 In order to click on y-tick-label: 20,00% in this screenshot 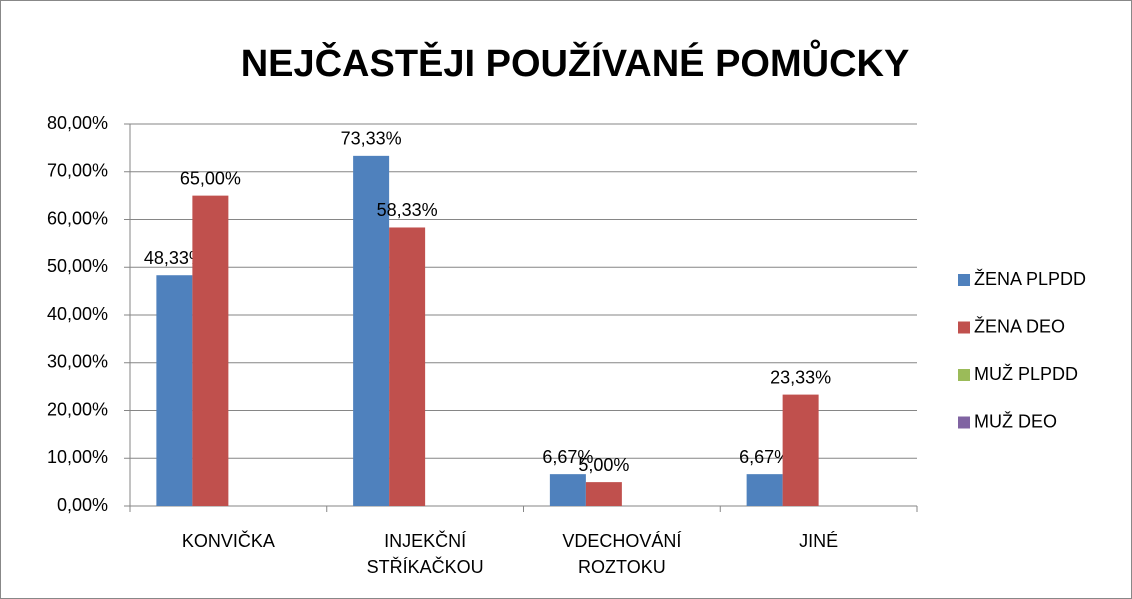, I will do `click(77, 409)`.